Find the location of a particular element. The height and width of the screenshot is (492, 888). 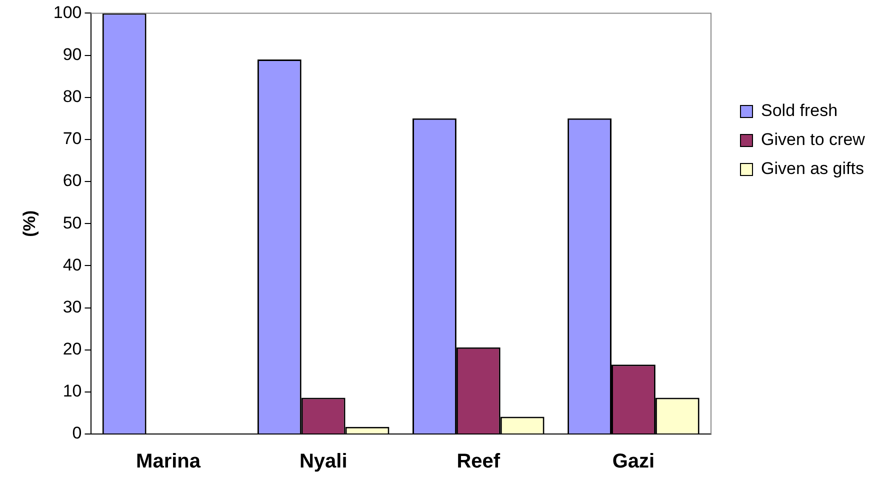

legend-label: Given to crew is located at coordinates (813, 139).